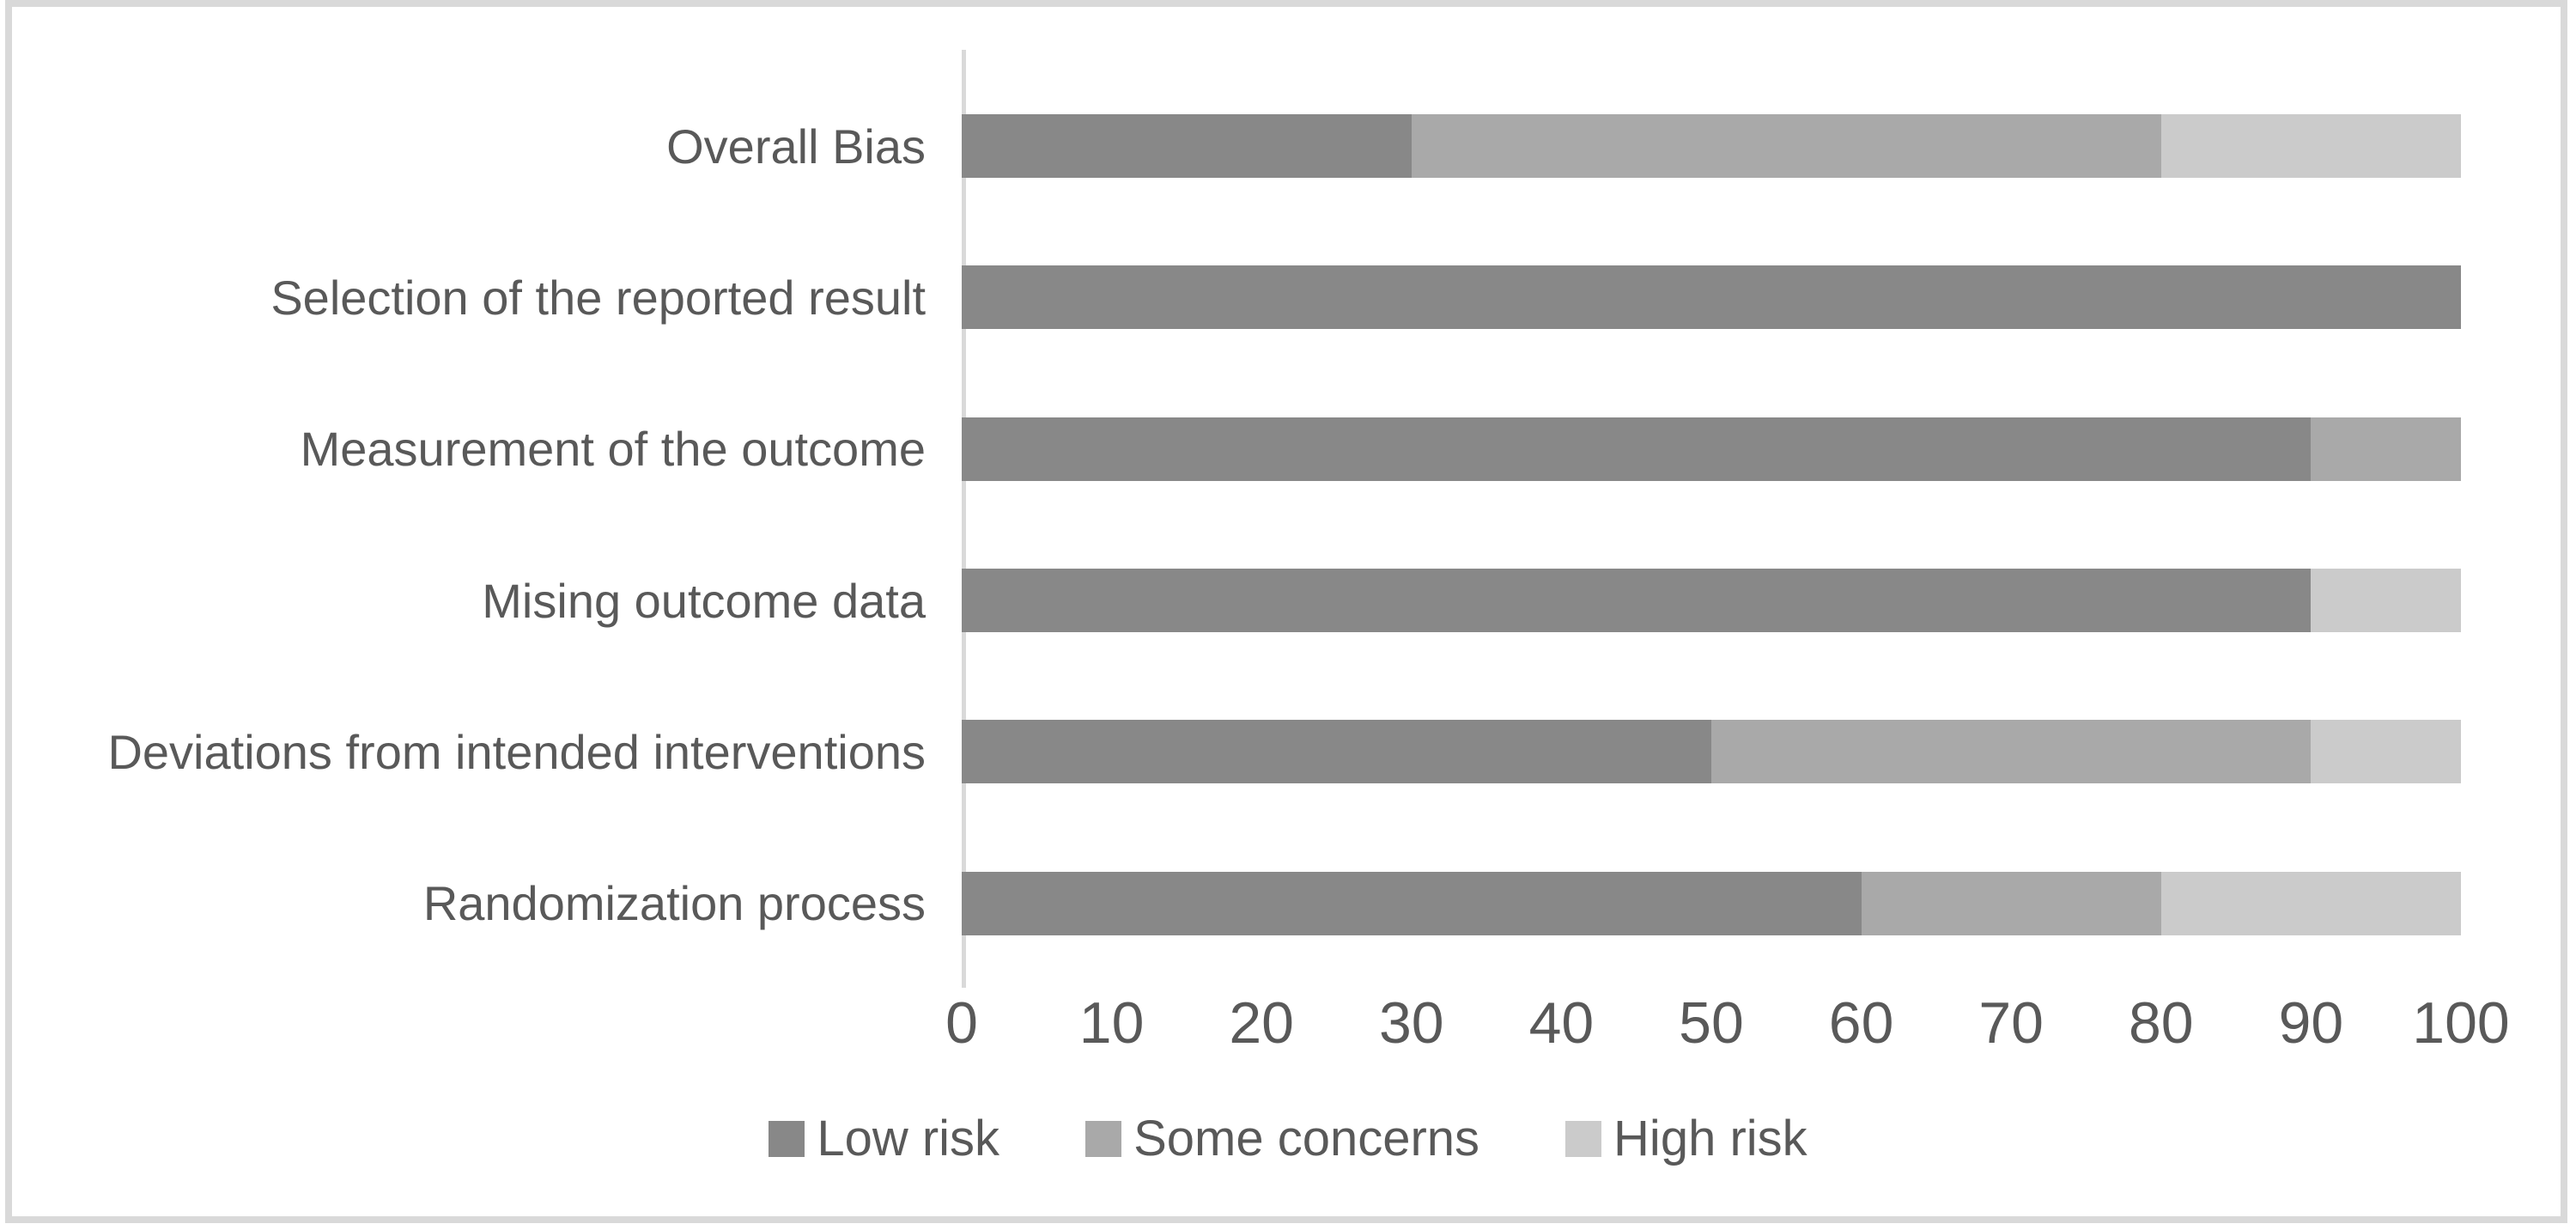 Image resolution: width=2576 pixels, height=1230 pixels. What do you see at coordinates (2011, 1023) in the screenshot?
I see `x-tick-label-70: 70` at bounding box center [2011, 1023].